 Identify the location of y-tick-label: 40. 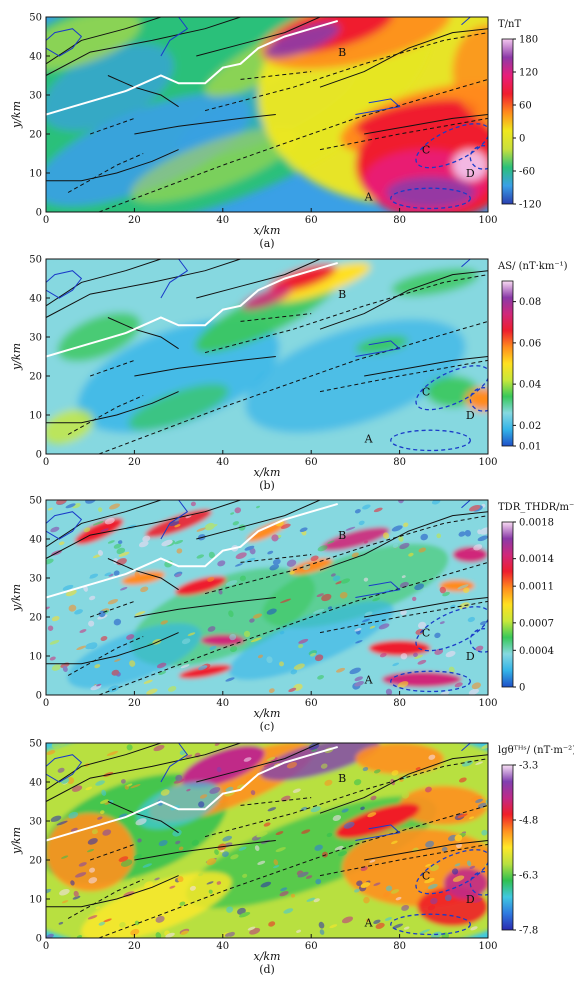
(35, 540).